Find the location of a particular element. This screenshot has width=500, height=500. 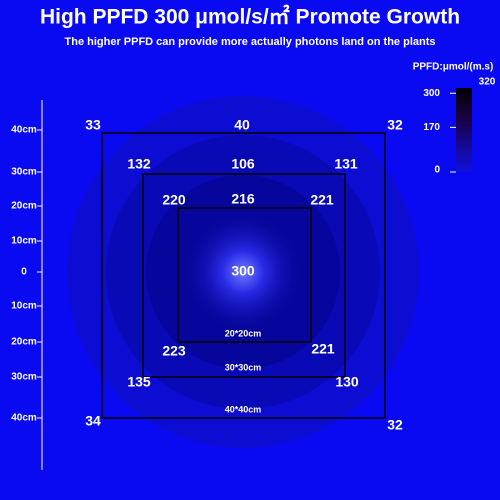

ppfd-value: 216 is located at coordinates (243, 199).